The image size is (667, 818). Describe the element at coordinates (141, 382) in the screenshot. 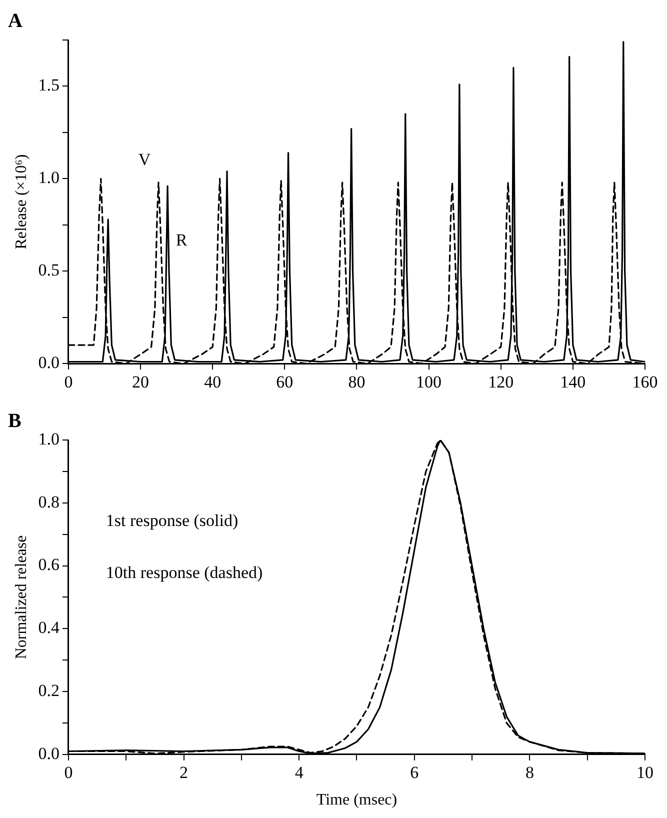

I see `x-tick-label: 20` at that location.